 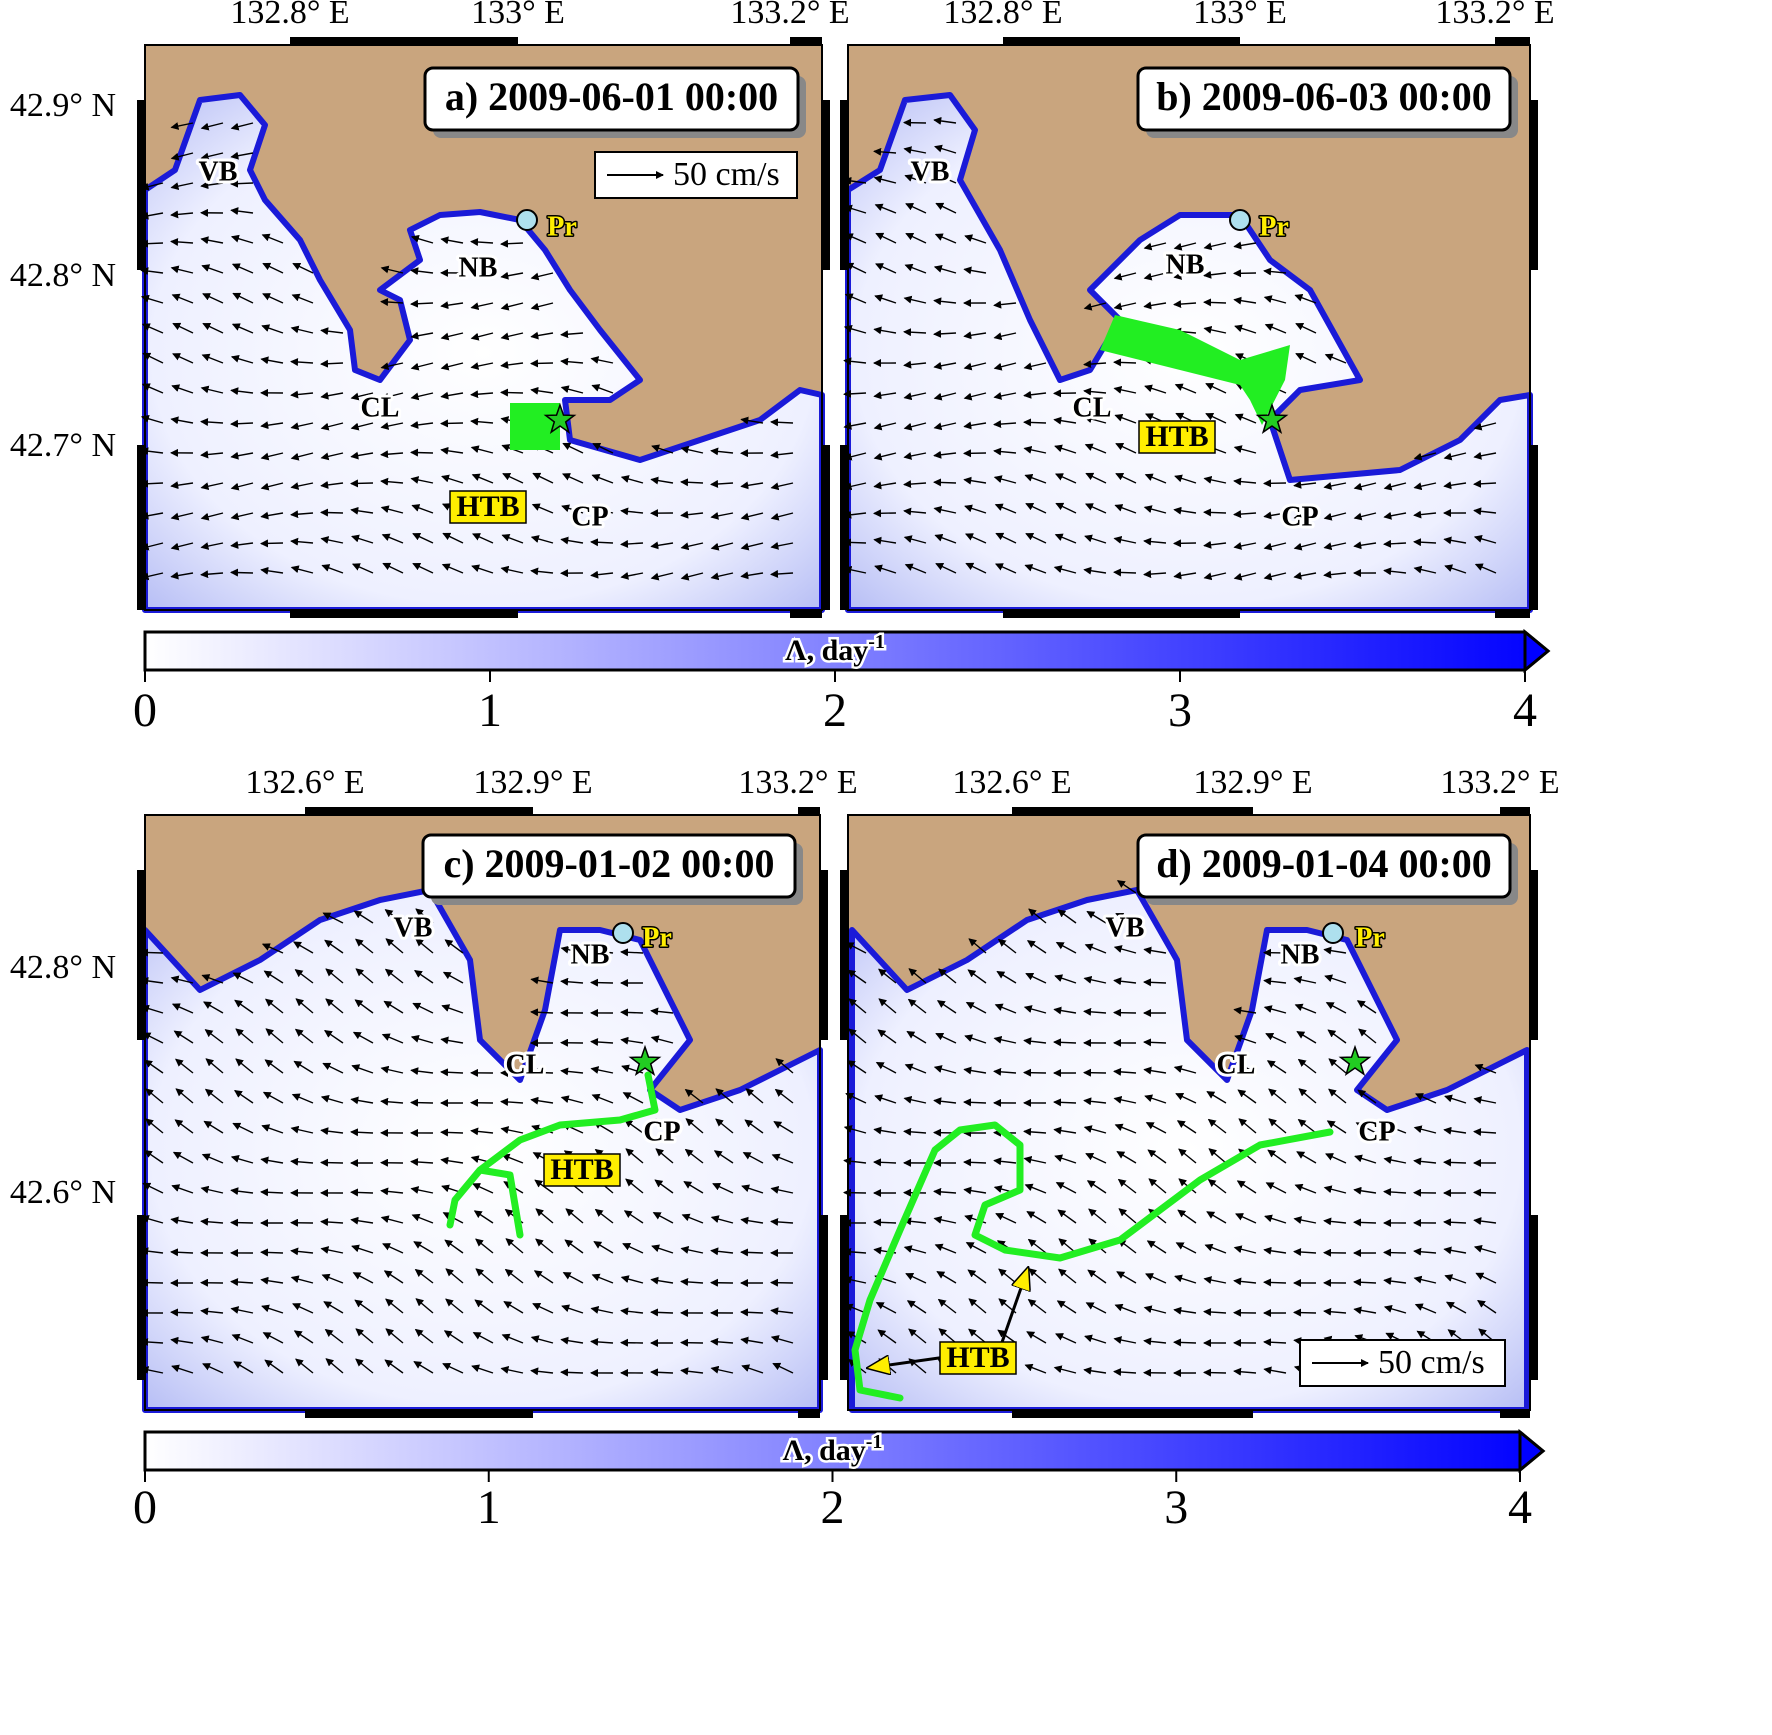 I want to click on title-box, so click(x=609, y=866).